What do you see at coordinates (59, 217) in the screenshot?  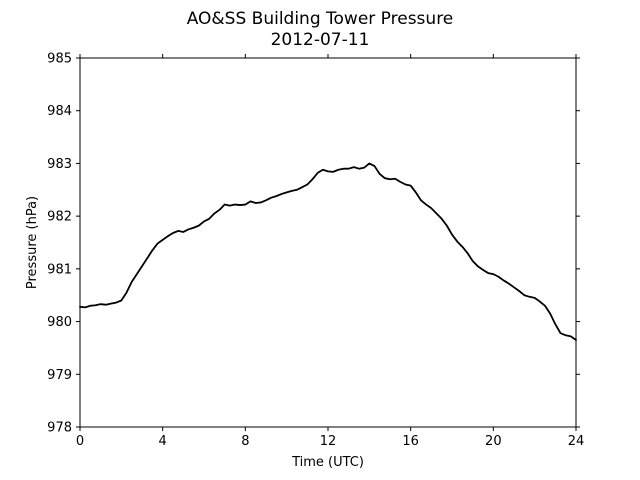 I see `y-tick-label: 982` at bounding box center [59, 217].